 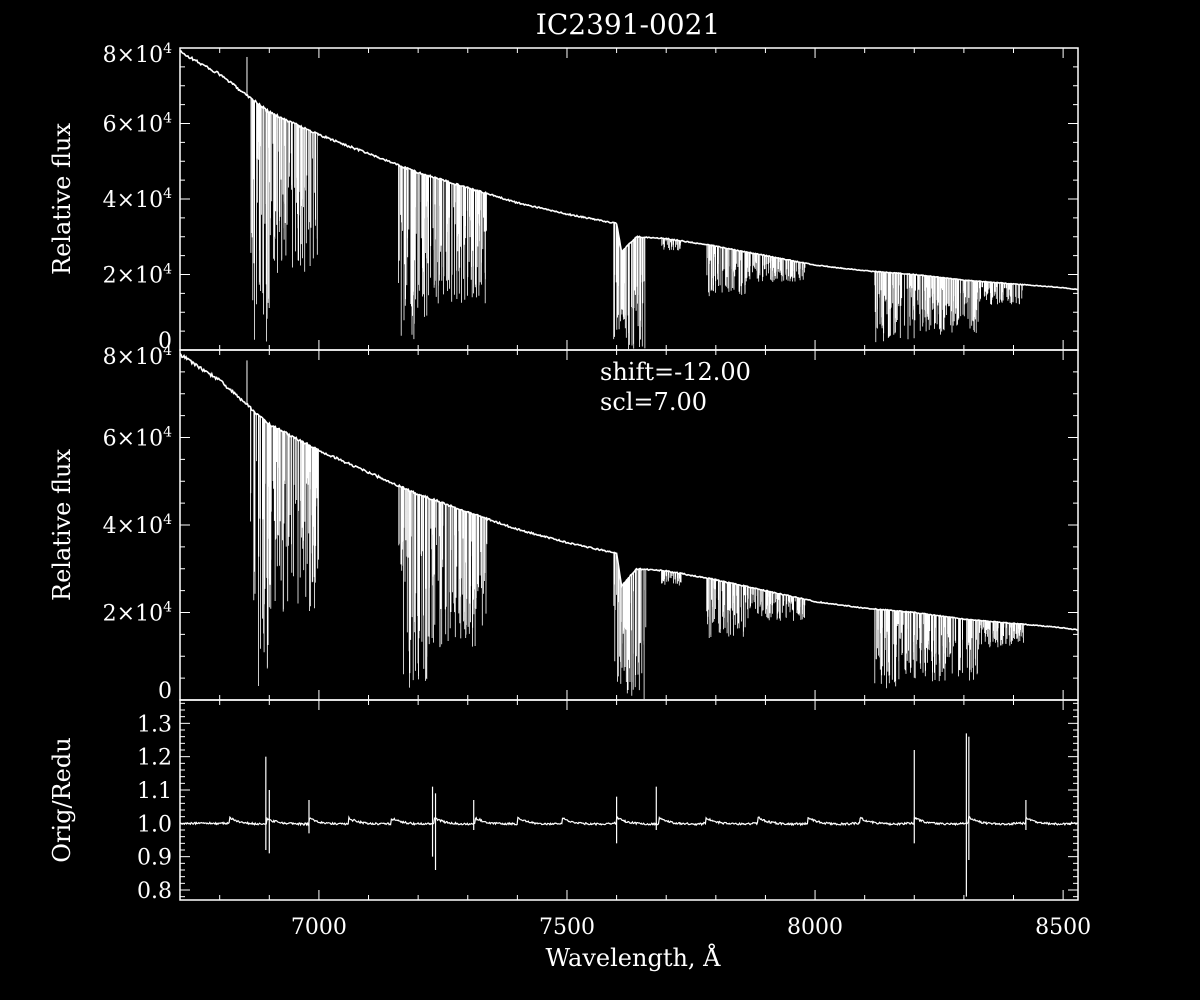 What do you see at coordinates (154, 724) in the screenshot?
I see `y-tick-label: 1.3` at bounding box center [154, 724].